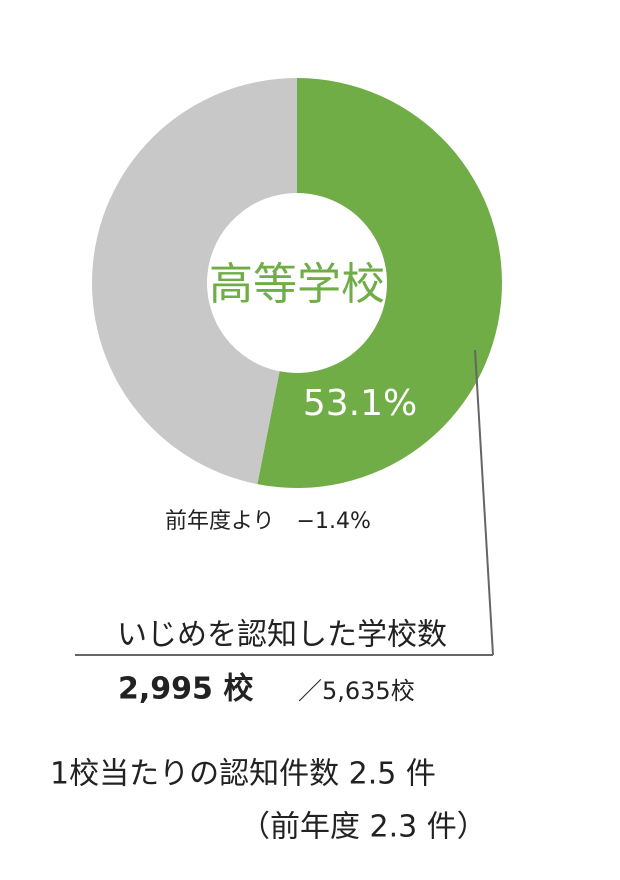 The image size is (620, 880). I want to click on per-school: 1校当たりの認知件数 2.5 件, so click(243, 774).